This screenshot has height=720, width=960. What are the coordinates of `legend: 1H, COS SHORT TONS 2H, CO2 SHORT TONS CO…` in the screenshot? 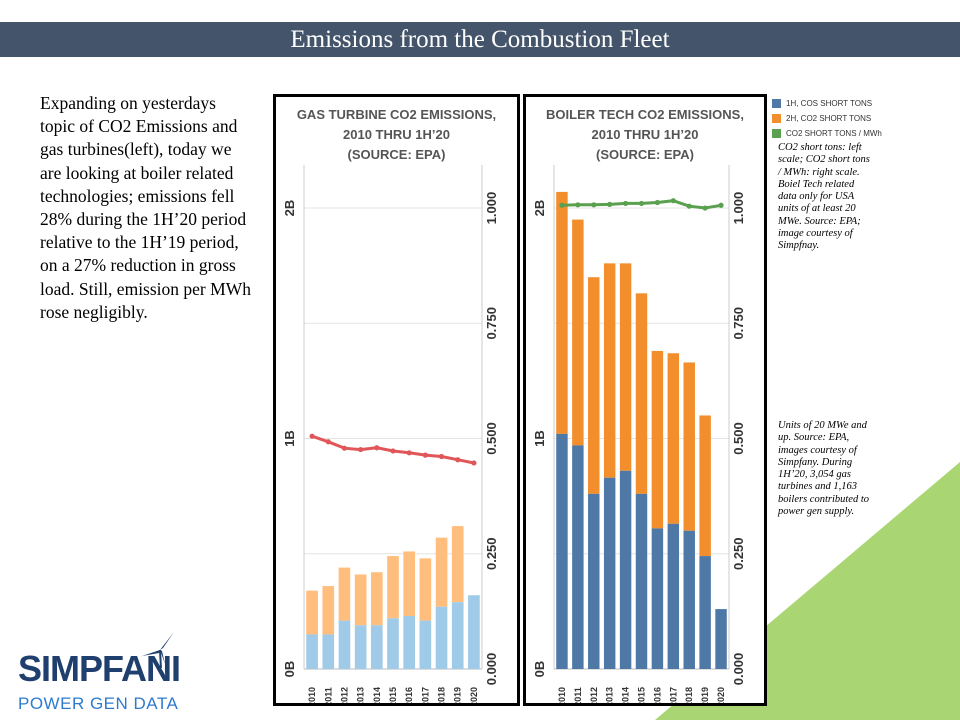 It's located at (866, 118).